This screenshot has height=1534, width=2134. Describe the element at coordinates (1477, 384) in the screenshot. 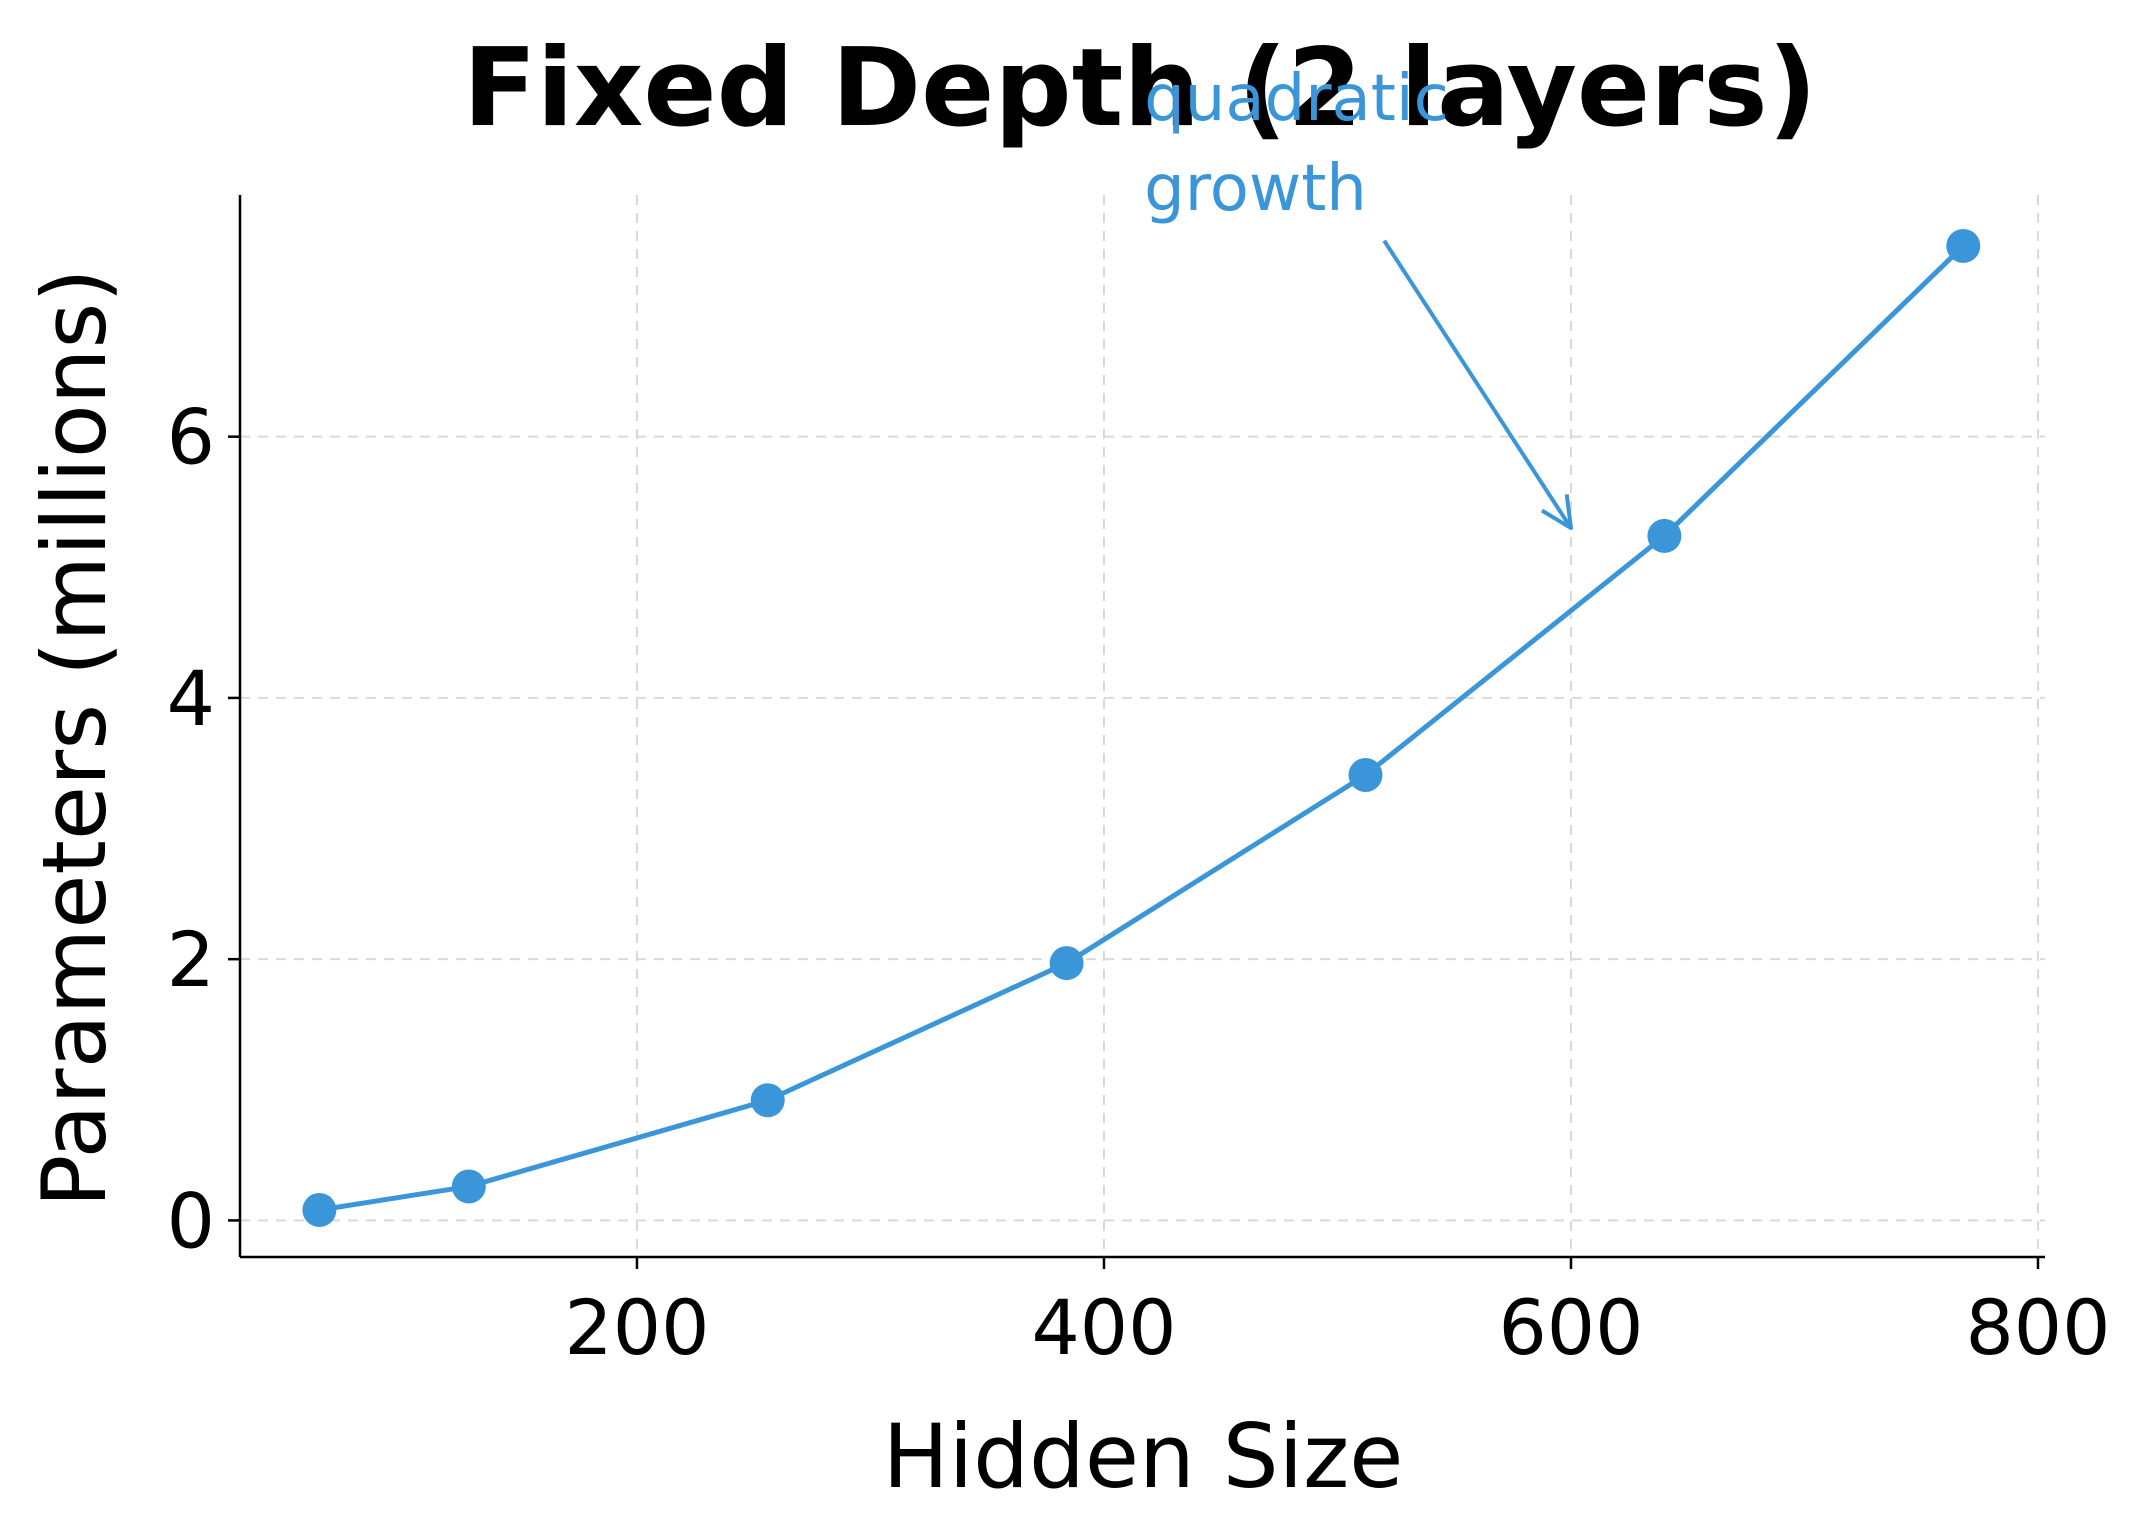

I see `annotation-arrow-line` at that location.